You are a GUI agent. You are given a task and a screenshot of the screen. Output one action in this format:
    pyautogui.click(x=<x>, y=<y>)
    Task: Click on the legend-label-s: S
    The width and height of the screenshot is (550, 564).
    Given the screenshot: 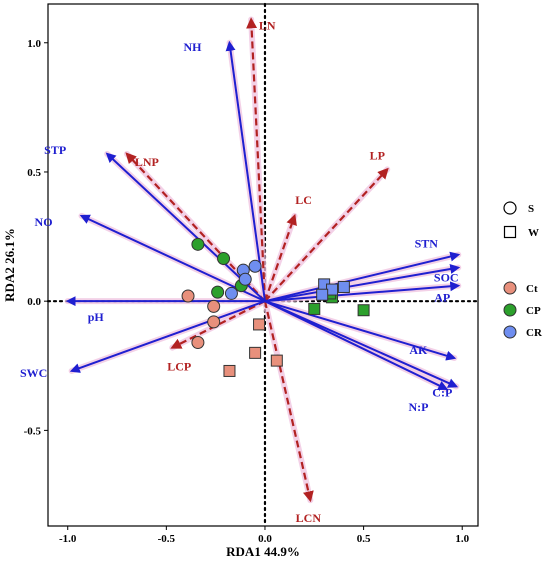 What is the action you would take?
    pyautogui.click(x=531, y=209)
    